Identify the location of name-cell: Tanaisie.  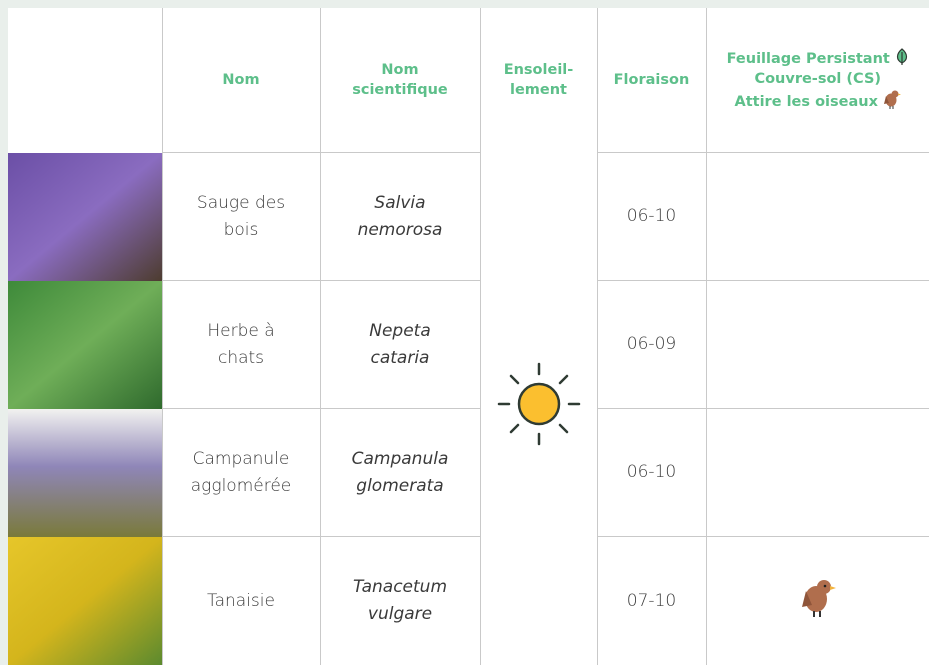
(240, 600).